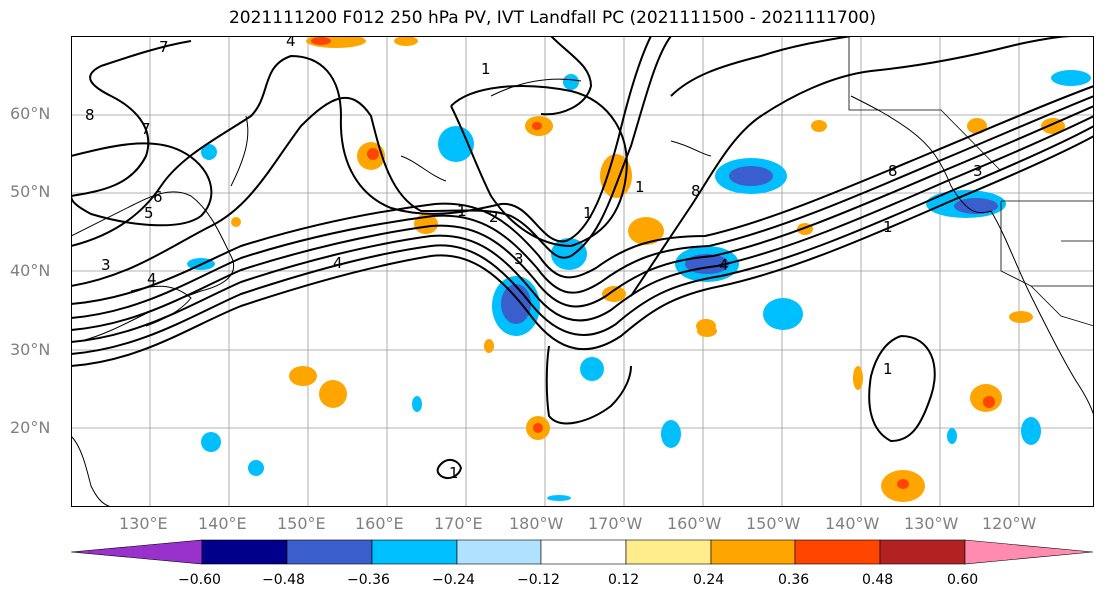  Describe the element at coordinates (1029, 552) in the screenshot. I see `colorbar-extend-max` at that location.